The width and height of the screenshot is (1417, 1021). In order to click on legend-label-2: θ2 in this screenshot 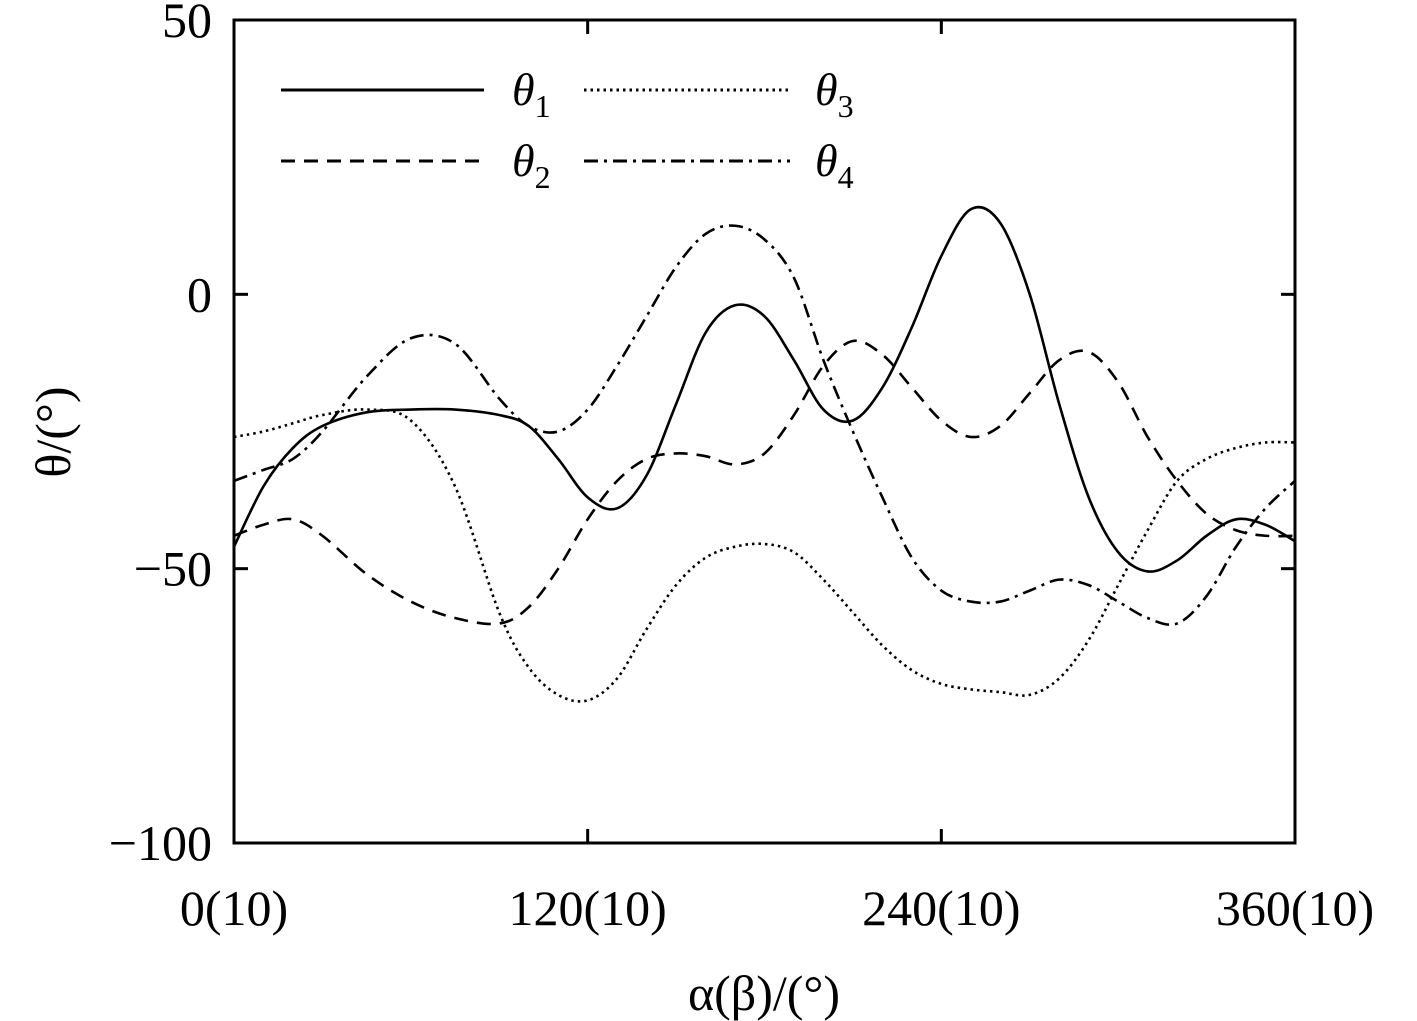, I will do `click(531, 165)`.